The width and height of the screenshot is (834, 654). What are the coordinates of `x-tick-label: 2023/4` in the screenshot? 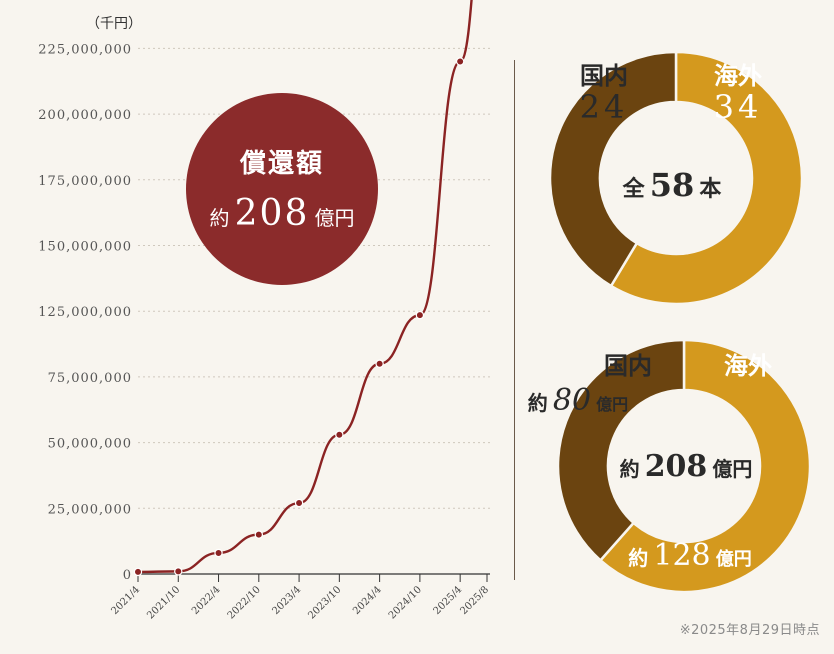 It's located at (287, 600).